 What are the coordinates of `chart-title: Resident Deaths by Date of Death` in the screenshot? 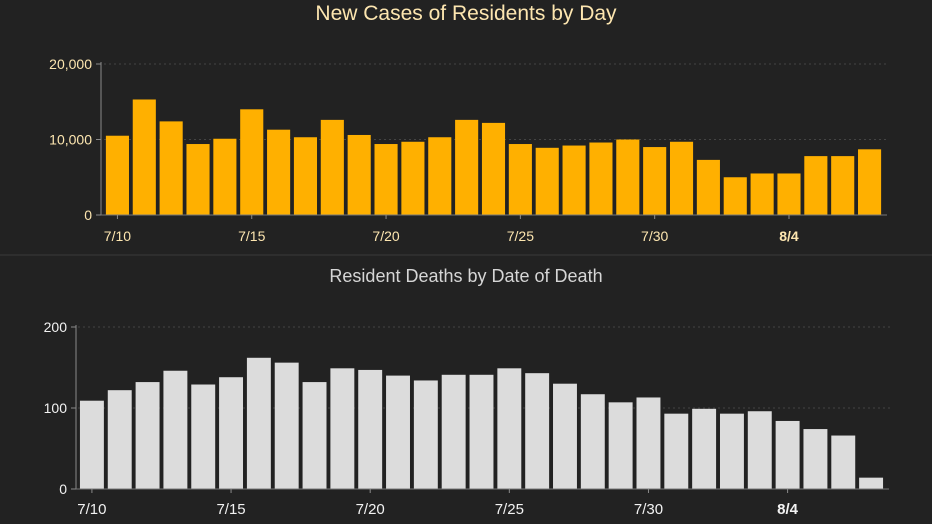 It's located at (466, 276).